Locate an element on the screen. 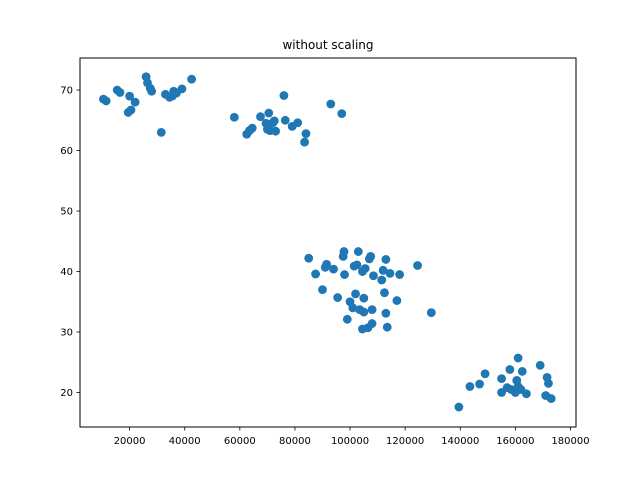  y-tick-label-0: 20 is located at coordinates (66, 393).